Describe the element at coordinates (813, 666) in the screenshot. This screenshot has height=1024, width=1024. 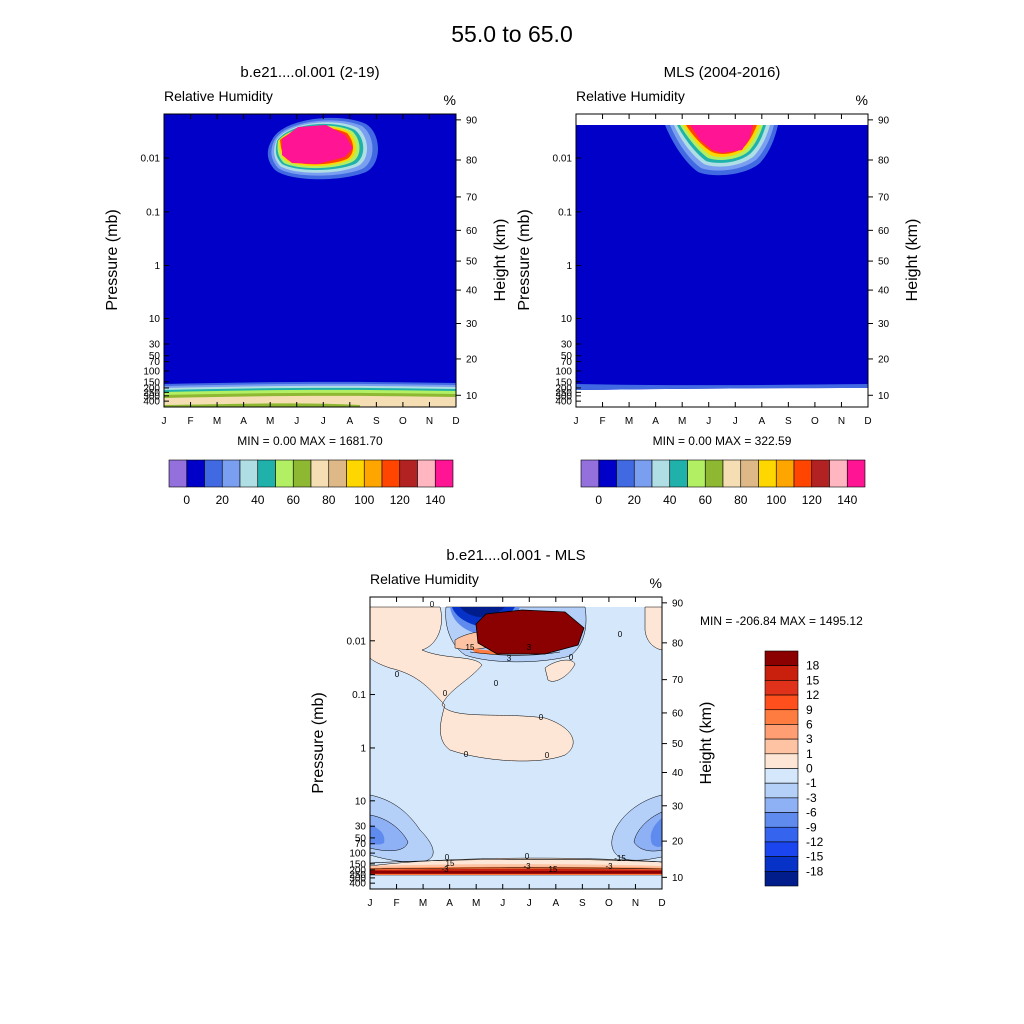
I see `colorbar-label: 18` at that location.